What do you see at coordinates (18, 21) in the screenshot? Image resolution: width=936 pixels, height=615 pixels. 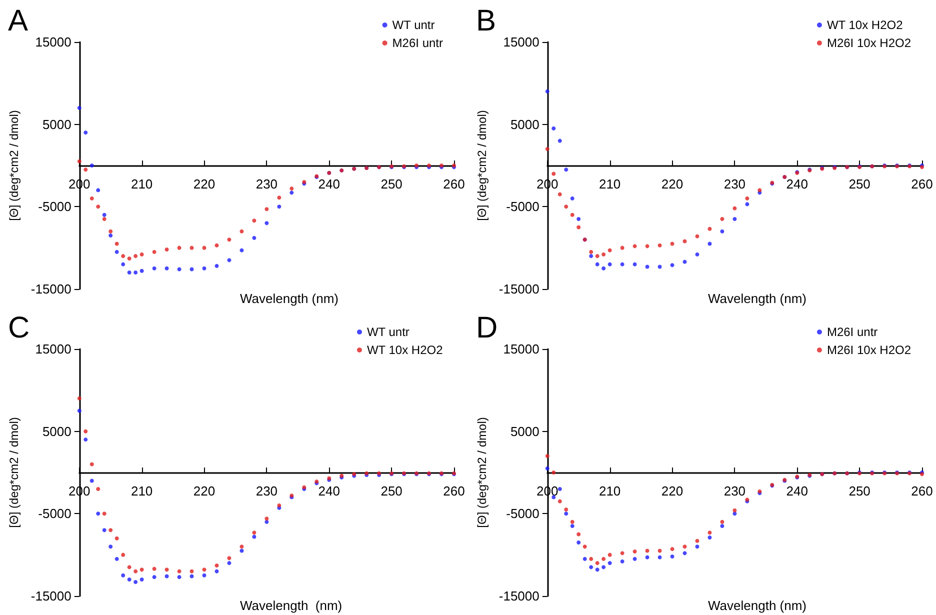 I see `text: A` at bounding box center [18, 21].